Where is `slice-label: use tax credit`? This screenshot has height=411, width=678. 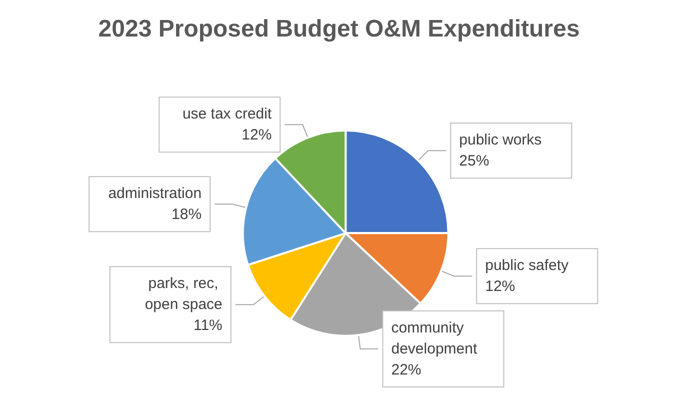
slice-label: use tax credit is located at coordinates (227, 114).